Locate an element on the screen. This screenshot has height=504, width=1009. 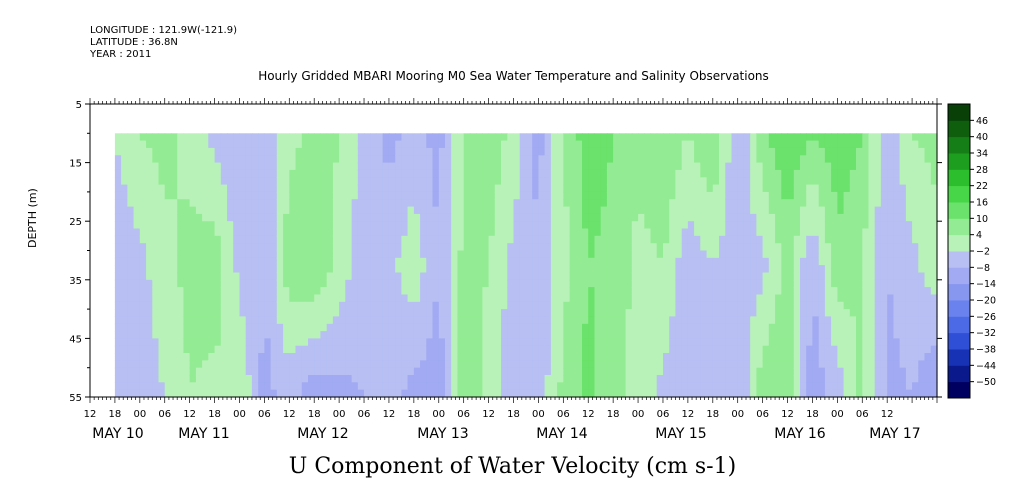
y-tick-label: 45 is located at coordinates (75, 339).